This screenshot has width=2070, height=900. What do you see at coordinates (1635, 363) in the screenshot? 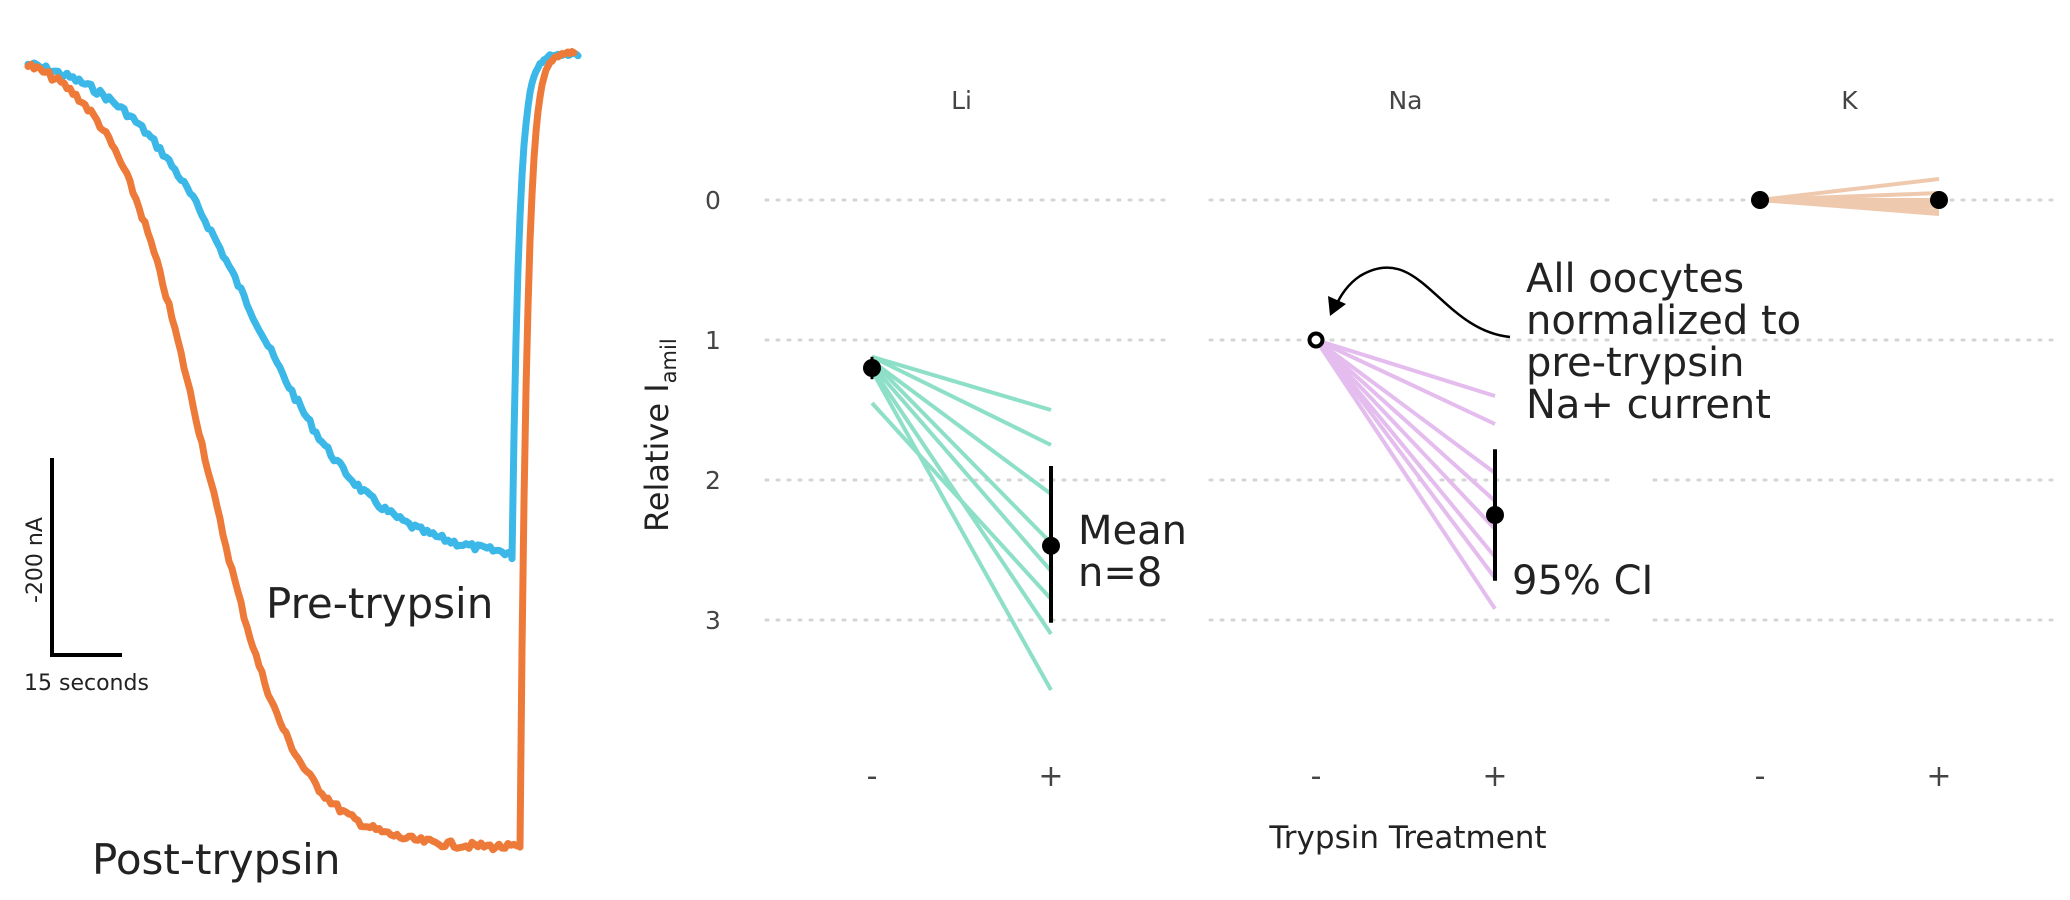
I see `annotation-line-3: pre-trypsin` at bounding box center [1635, 363].